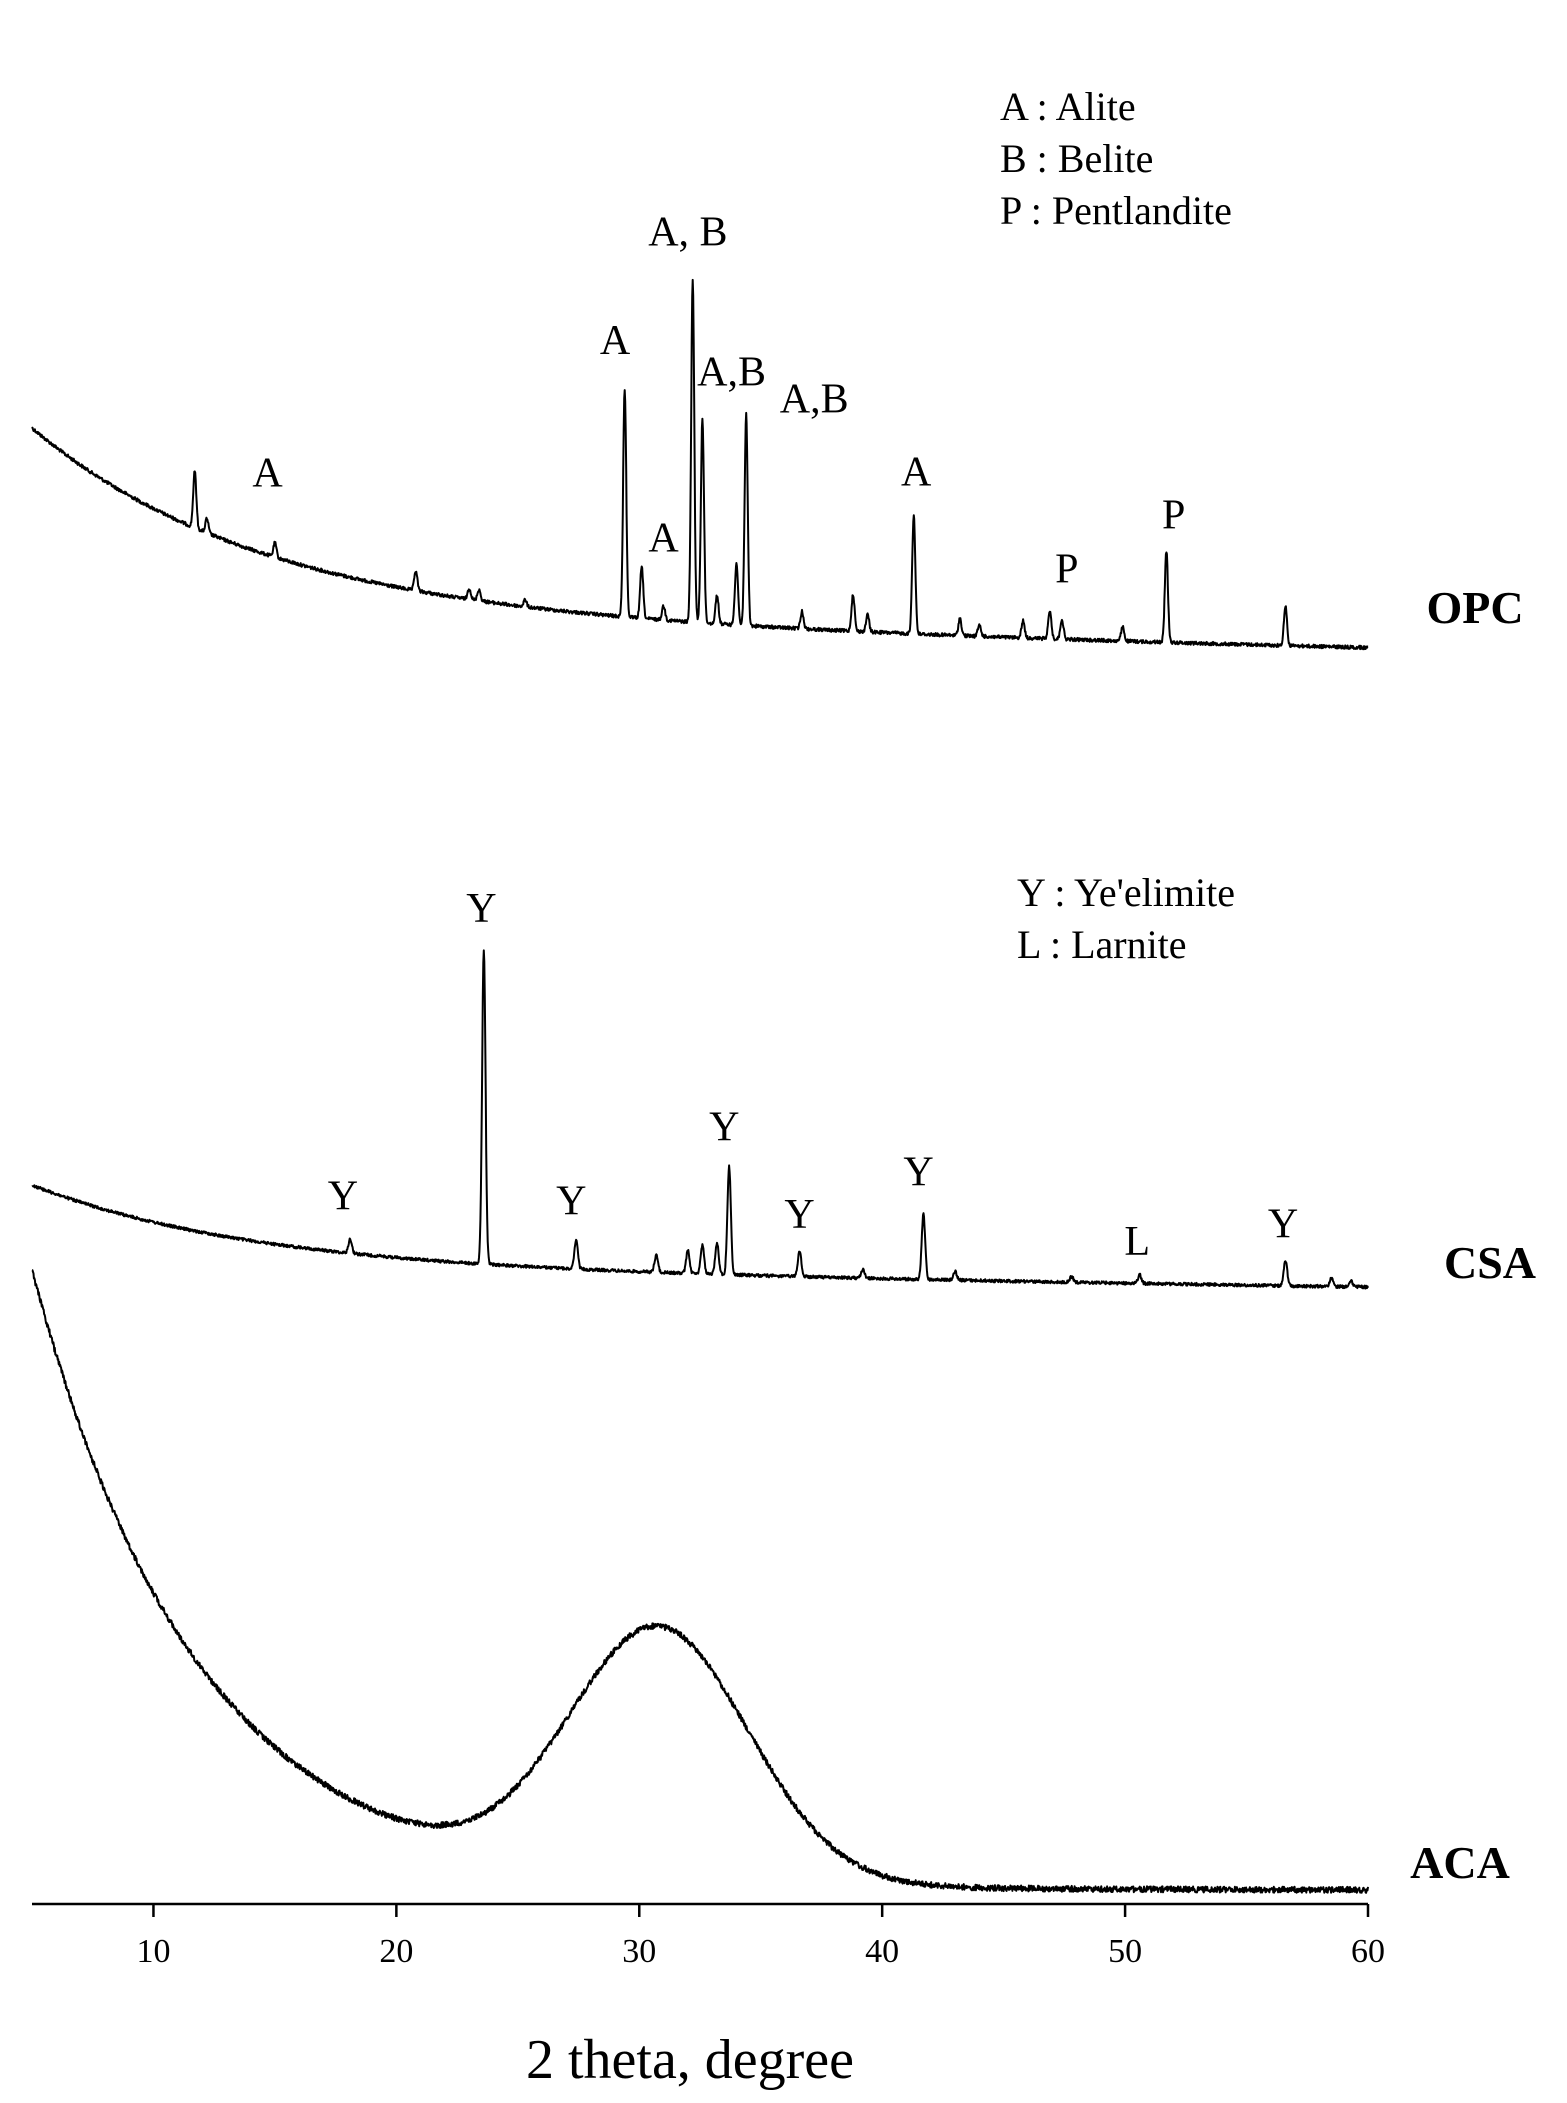 The image size is (1567, 2103). What do you see at coordinates (1368, 1951) in the screenshot?
I see `x-tick-label: 60` at bounding box center [1368, 1951].